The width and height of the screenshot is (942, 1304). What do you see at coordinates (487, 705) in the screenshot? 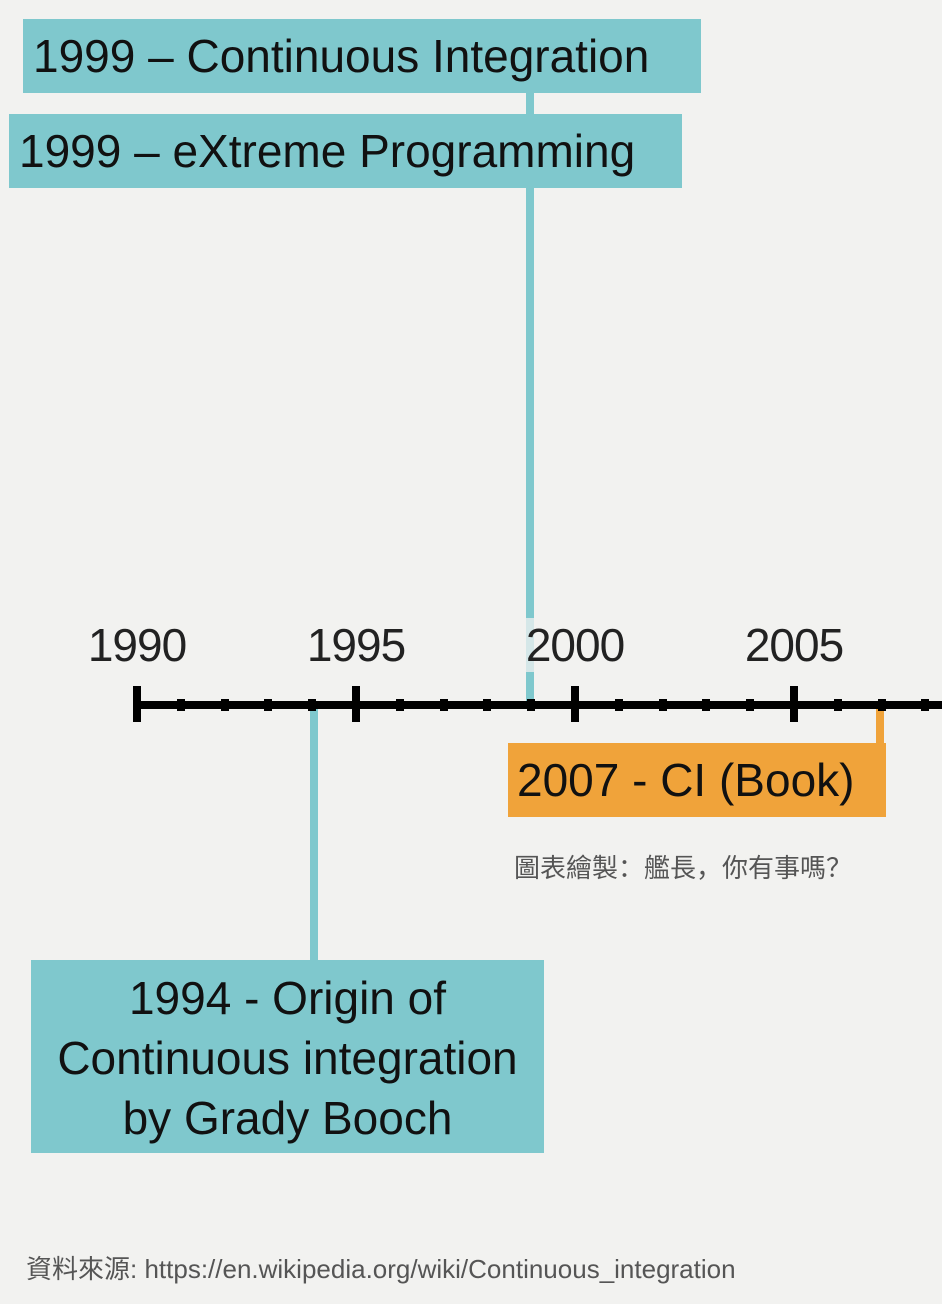
I see `minor-tick-1998` at bounding box center [487, 705].